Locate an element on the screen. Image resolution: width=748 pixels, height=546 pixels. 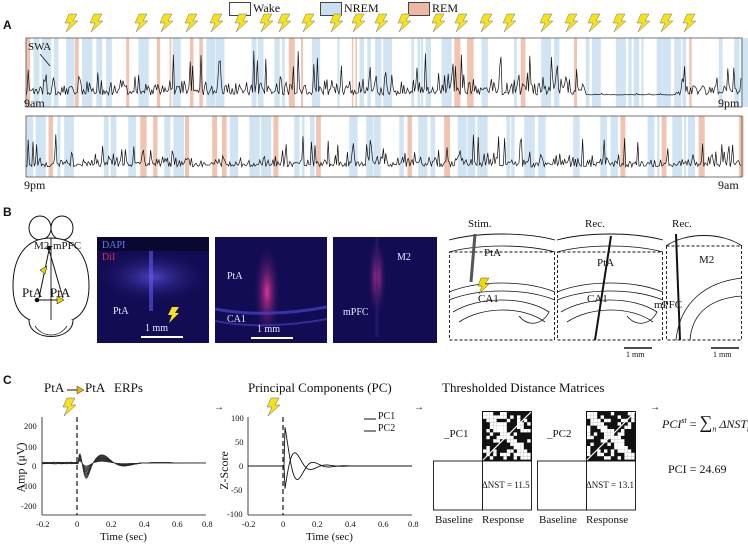
schem1-title: Stim. is located at coordinates (480, 224).